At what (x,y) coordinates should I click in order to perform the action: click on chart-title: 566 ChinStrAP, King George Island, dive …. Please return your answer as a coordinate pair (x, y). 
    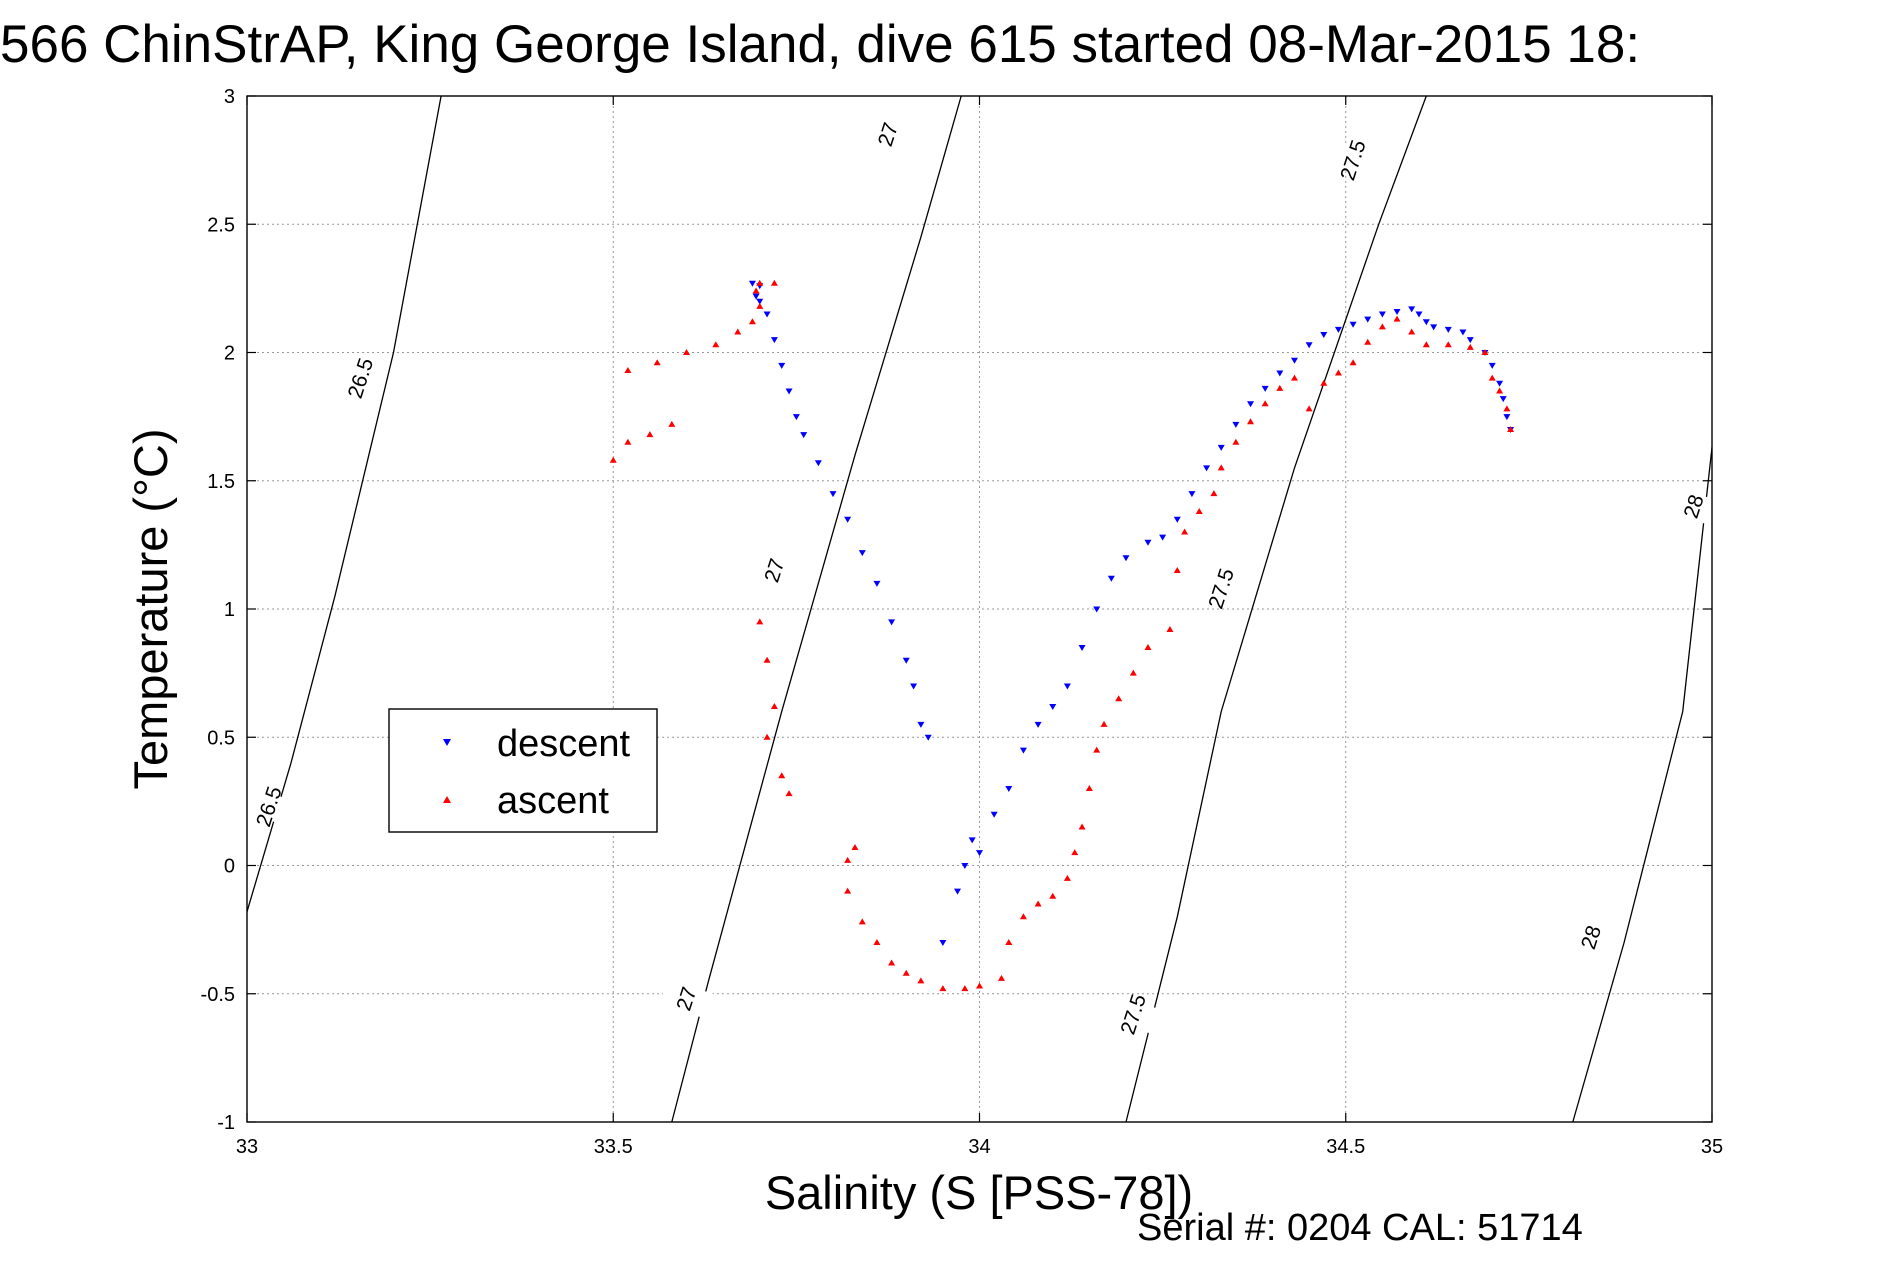
    Looking at the image, I should click on (820, 44).